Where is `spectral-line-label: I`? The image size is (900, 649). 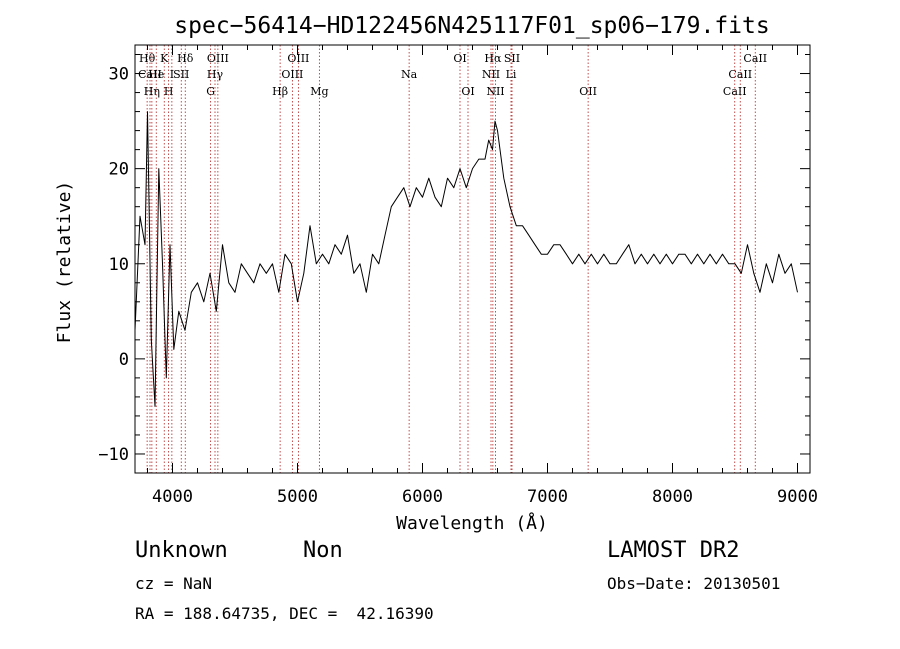
spectral-line-label: I is located at coordinates (172, 74).